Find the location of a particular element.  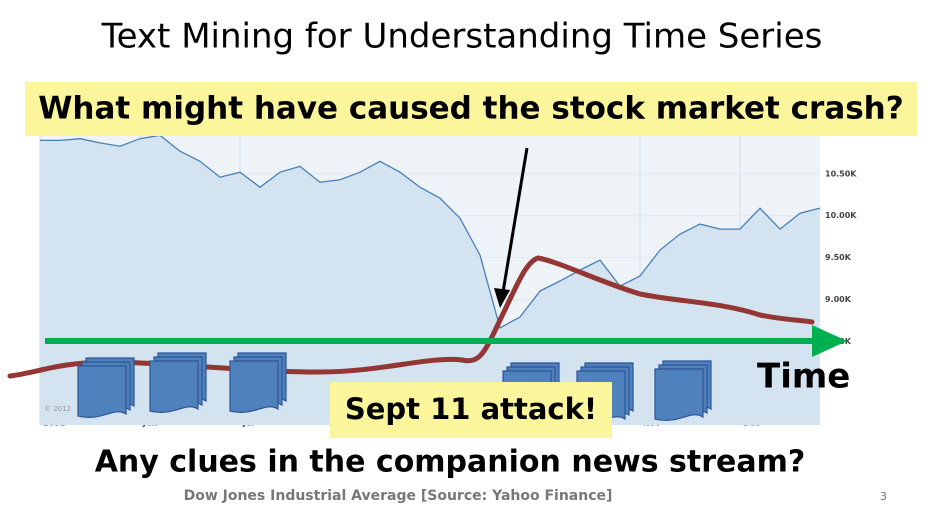

y-tick-label: 10.00K is located at coordinates (841, 215).